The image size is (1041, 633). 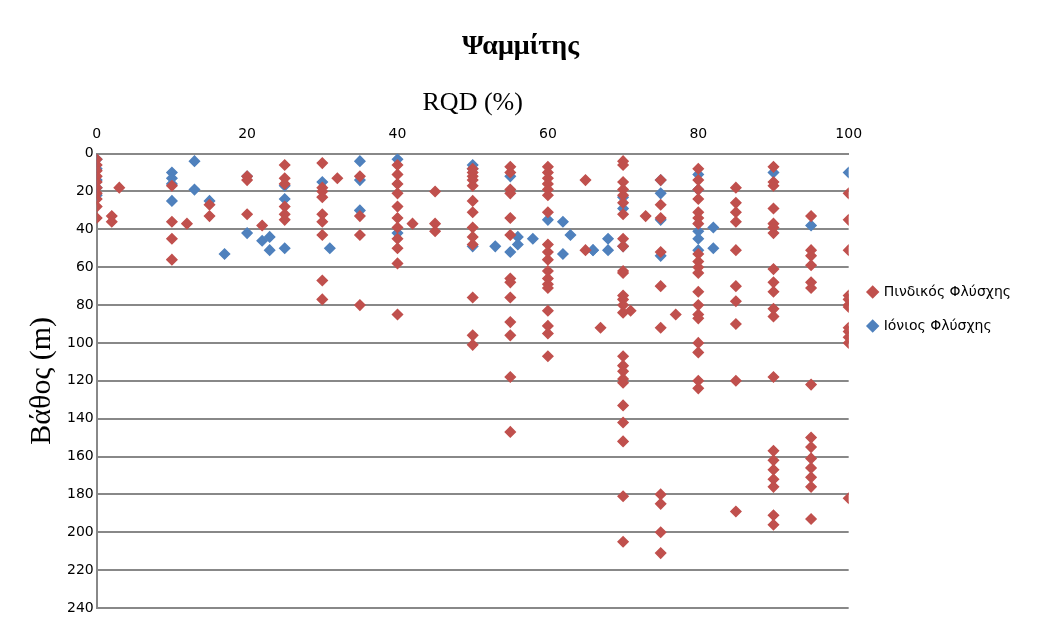 What do you see at coordinates (80, 341) in the screenshot?
I see `y-tick-label: 100` at bounding box center [80, 341].